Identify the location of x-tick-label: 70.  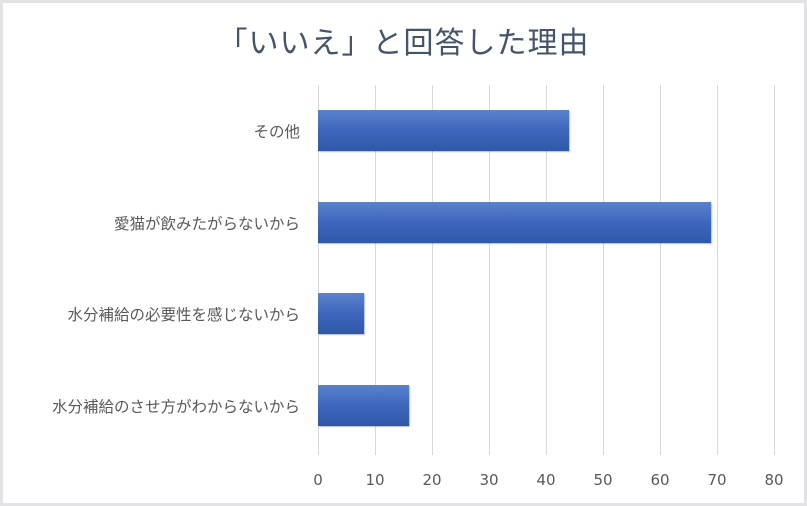
(717, 480).